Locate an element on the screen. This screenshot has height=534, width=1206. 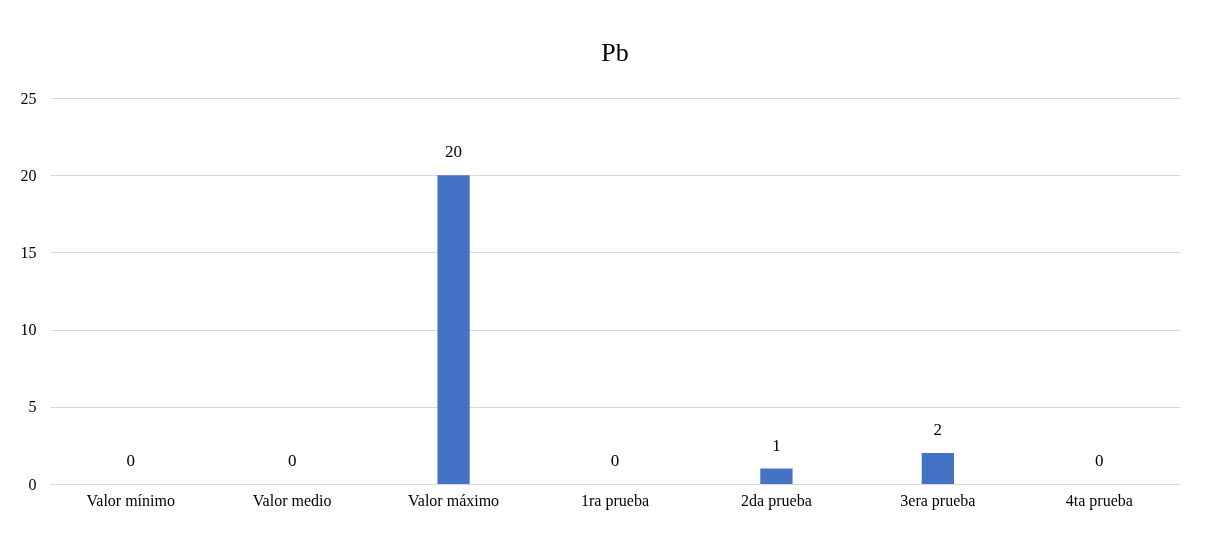
x-tick-label: 3era prueba is located at coordinates (938, 500).